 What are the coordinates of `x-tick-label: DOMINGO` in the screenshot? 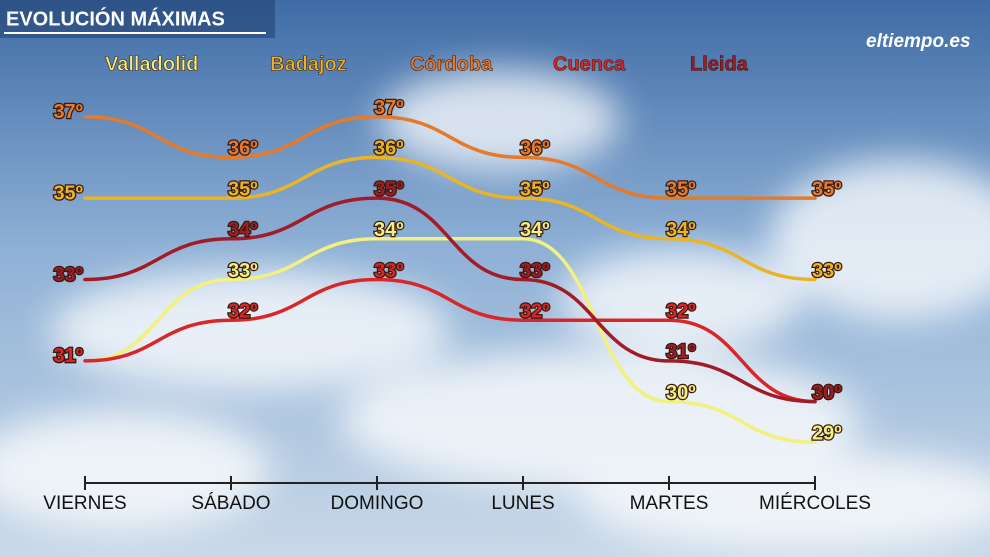 It's located at (377, 503).